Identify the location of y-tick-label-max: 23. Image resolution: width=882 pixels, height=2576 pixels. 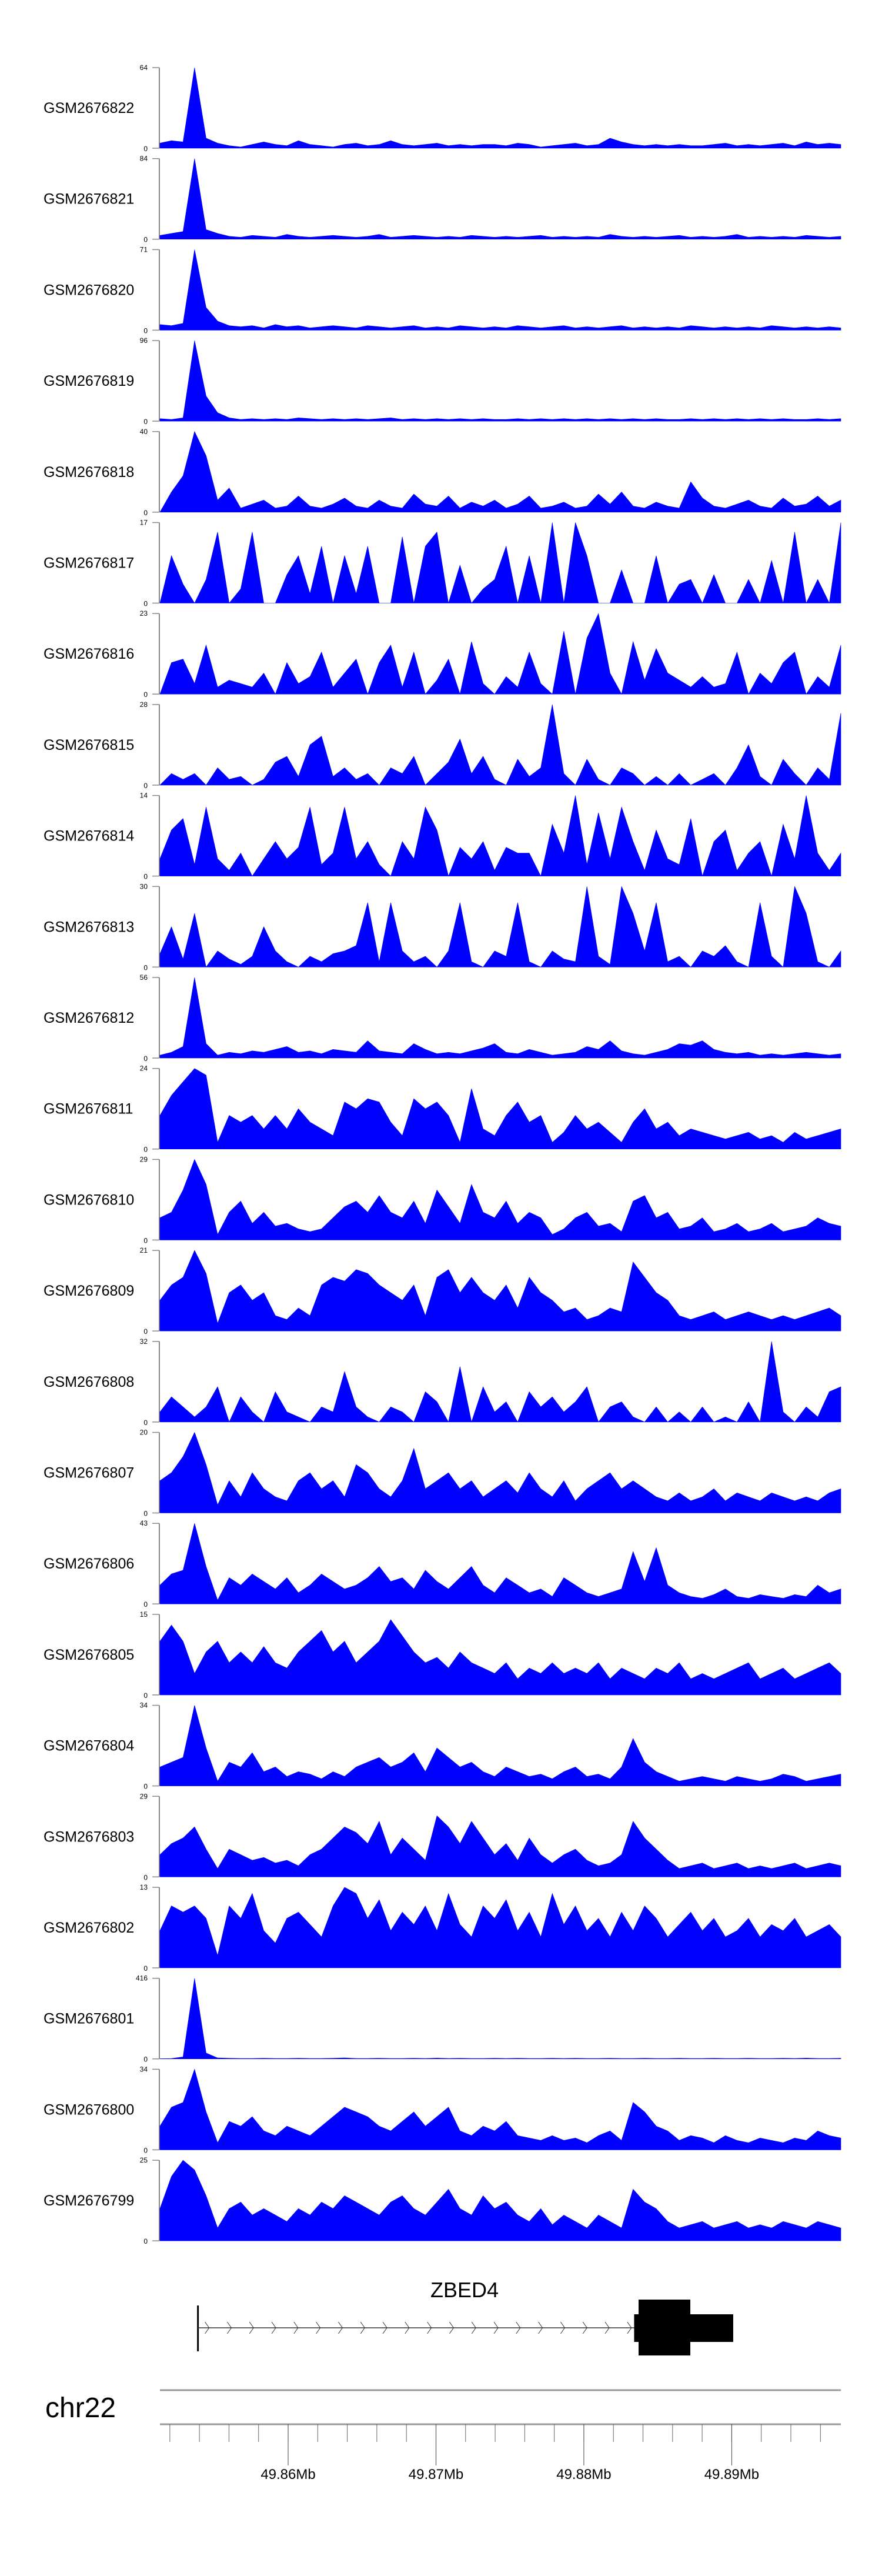
(144, 613).